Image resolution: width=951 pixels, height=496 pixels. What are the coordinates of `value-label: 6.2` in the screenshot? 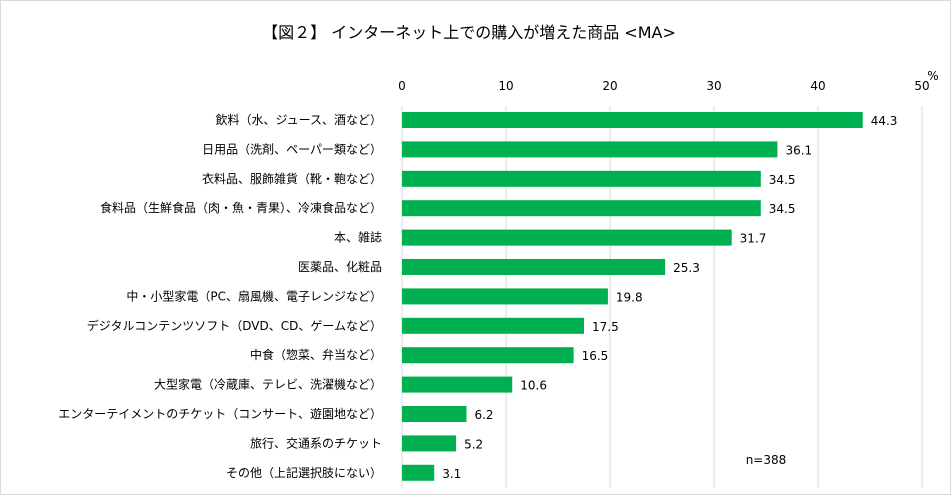 It's located at (483, 415).